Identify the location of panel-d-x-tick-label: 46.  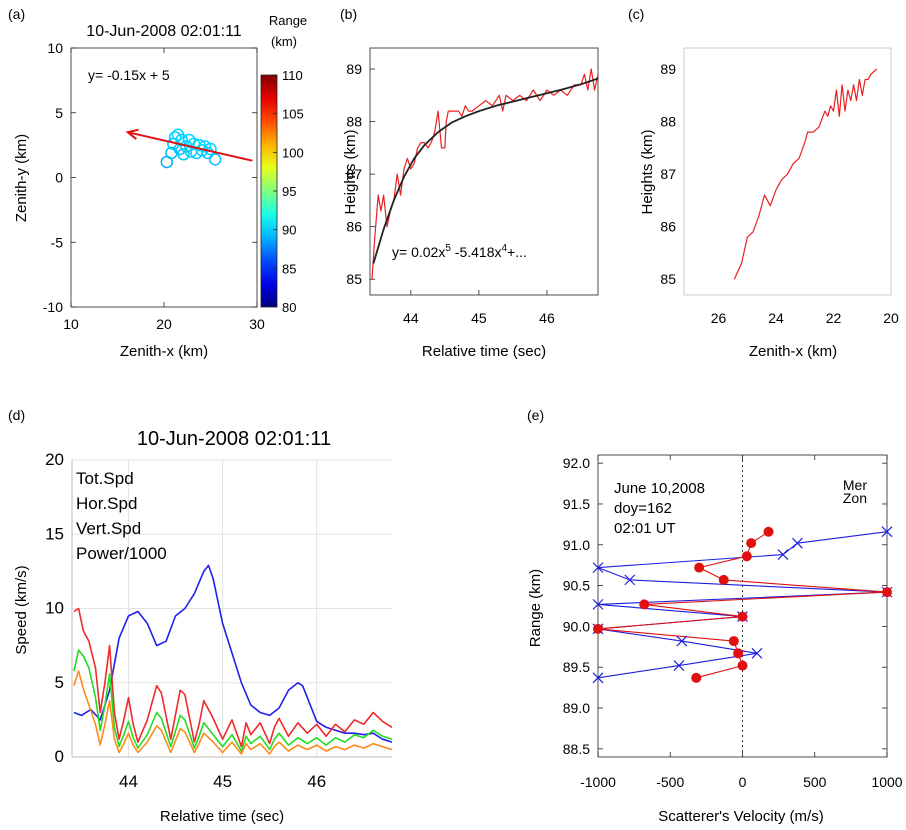
(316, 781).